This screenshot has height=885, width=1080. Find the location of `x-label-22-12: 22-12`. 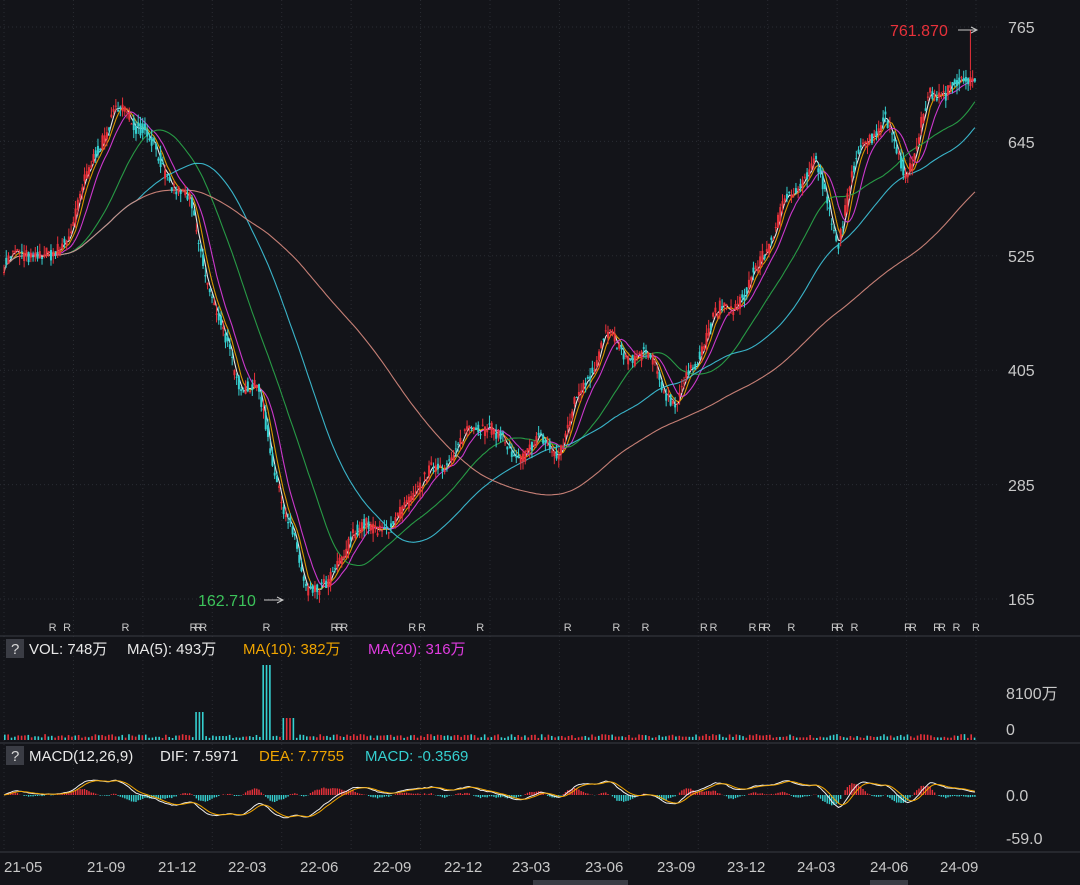

x-label-22-12: 22-12 is located at coordinates (463, 867).